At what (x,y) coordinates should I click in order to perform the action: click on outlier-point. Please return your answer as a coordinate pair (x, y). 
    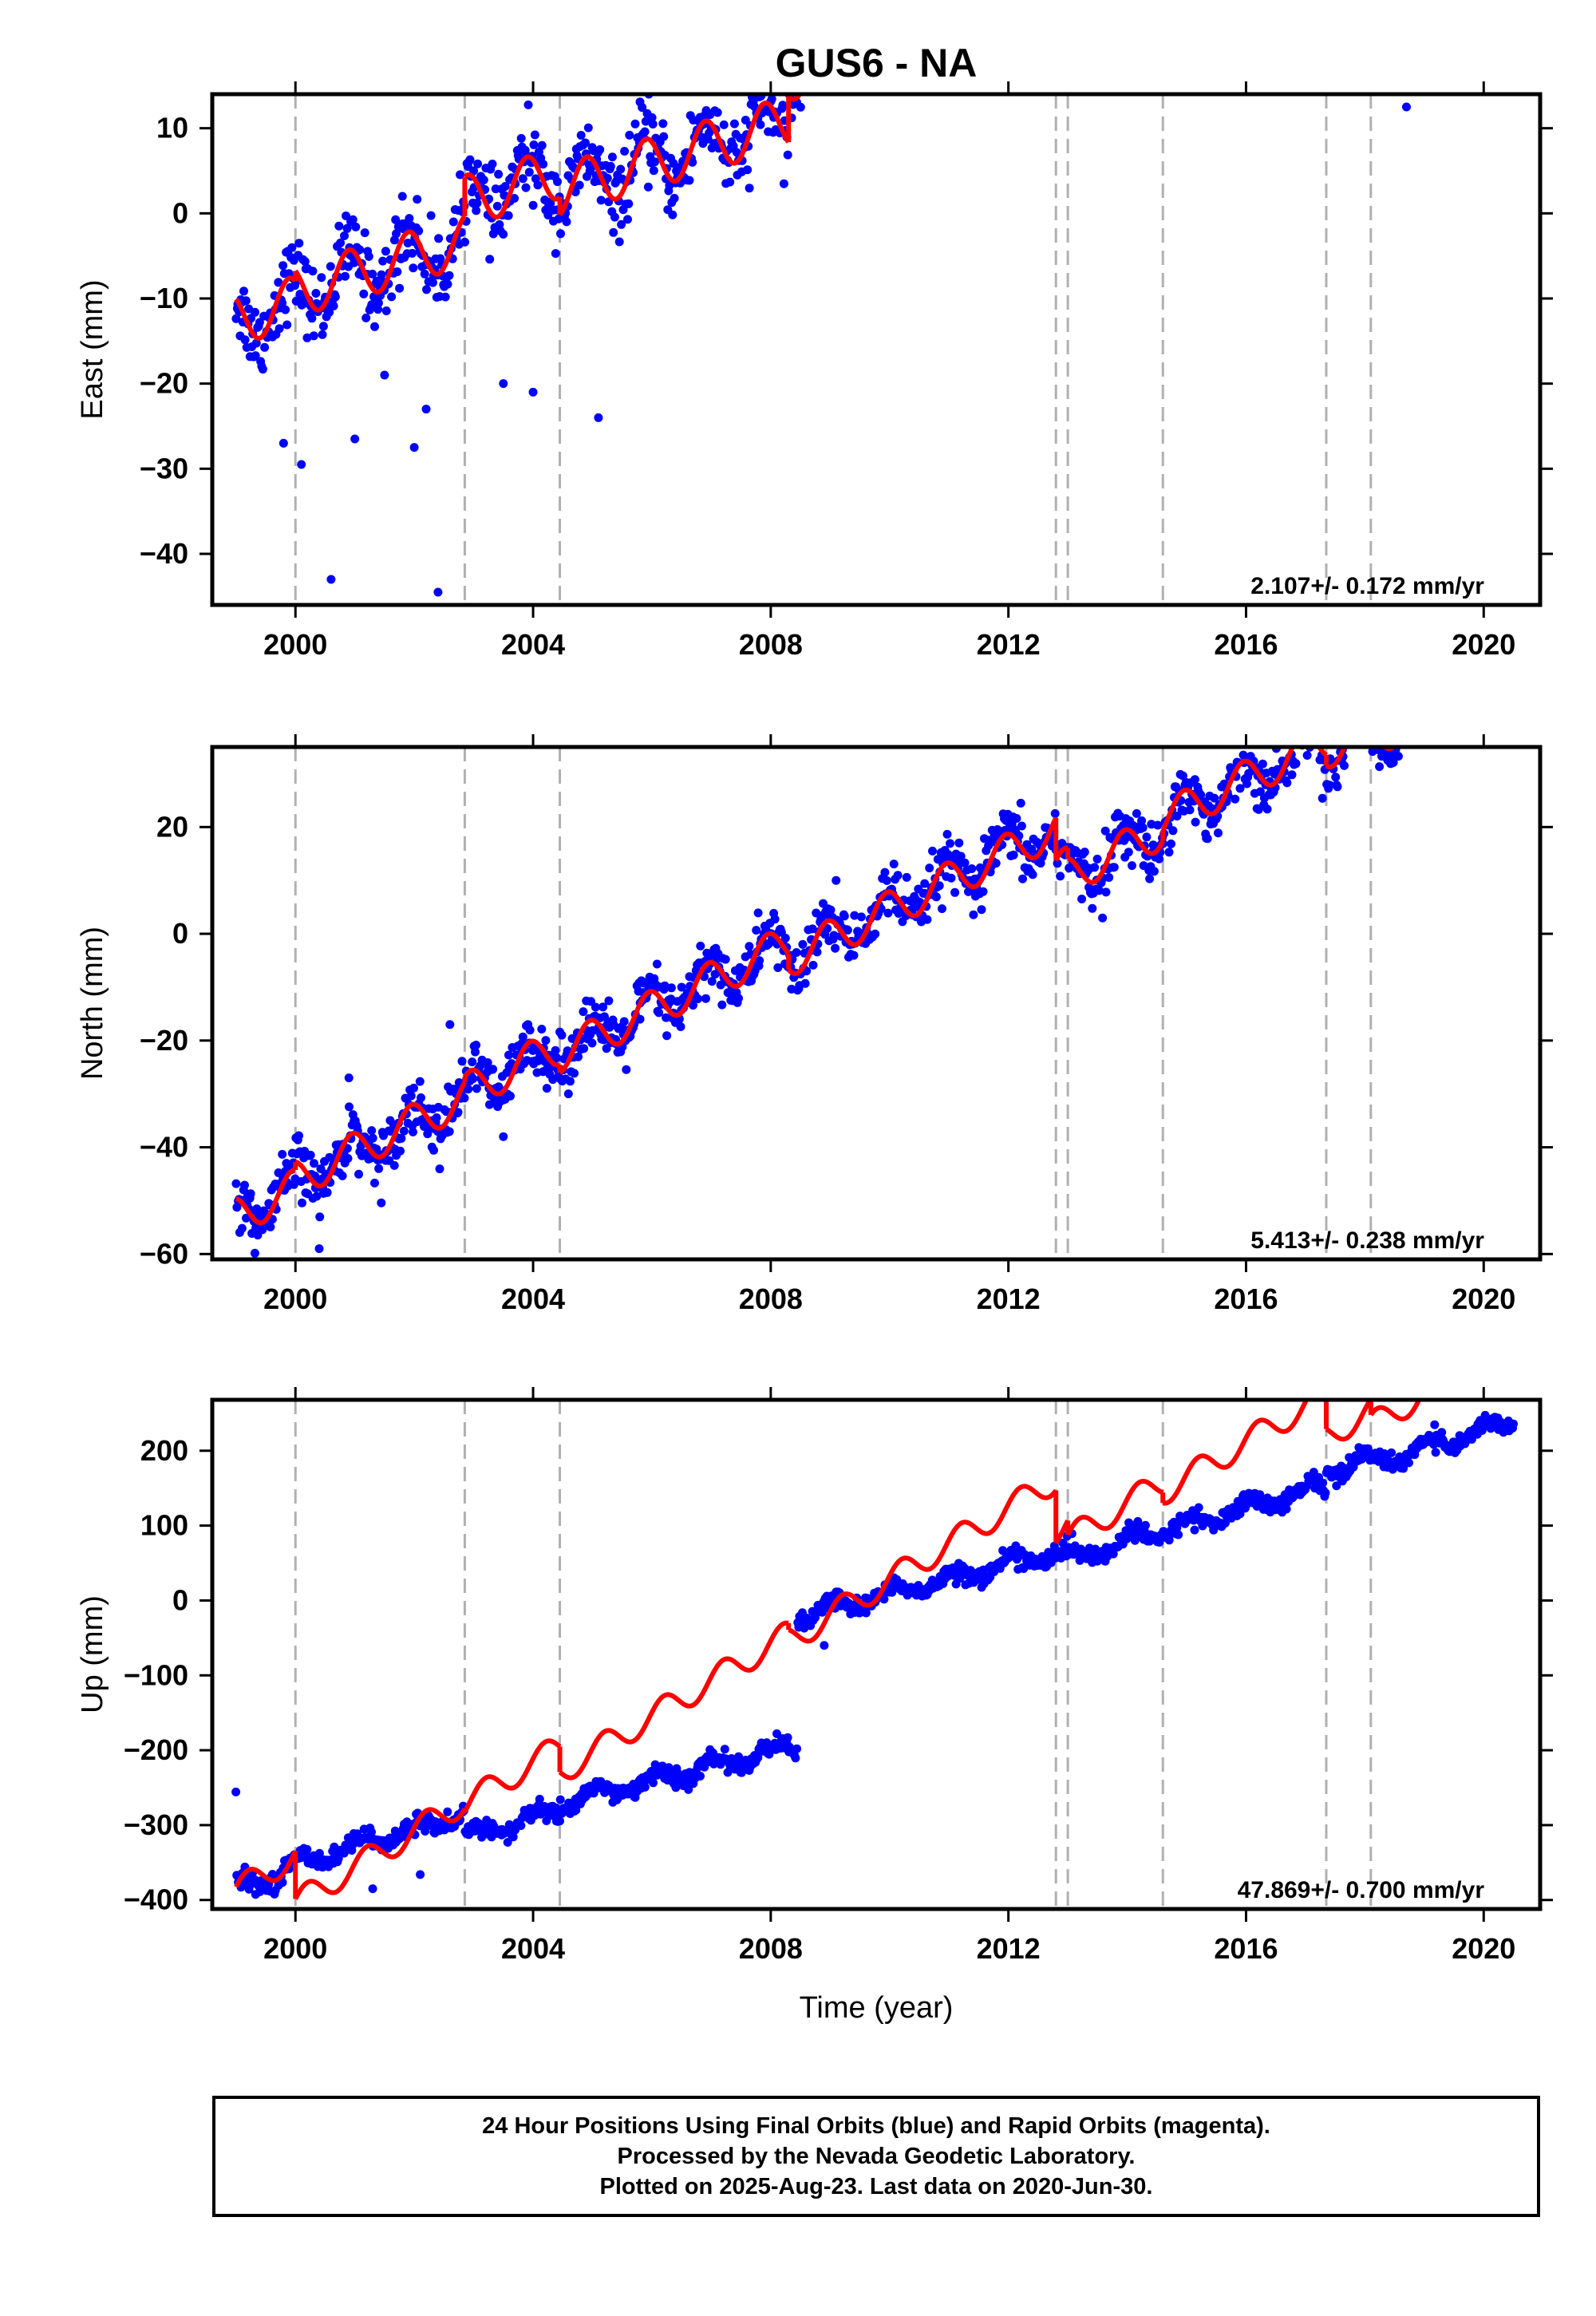
    Looking at the image, I should click on (414, 448).